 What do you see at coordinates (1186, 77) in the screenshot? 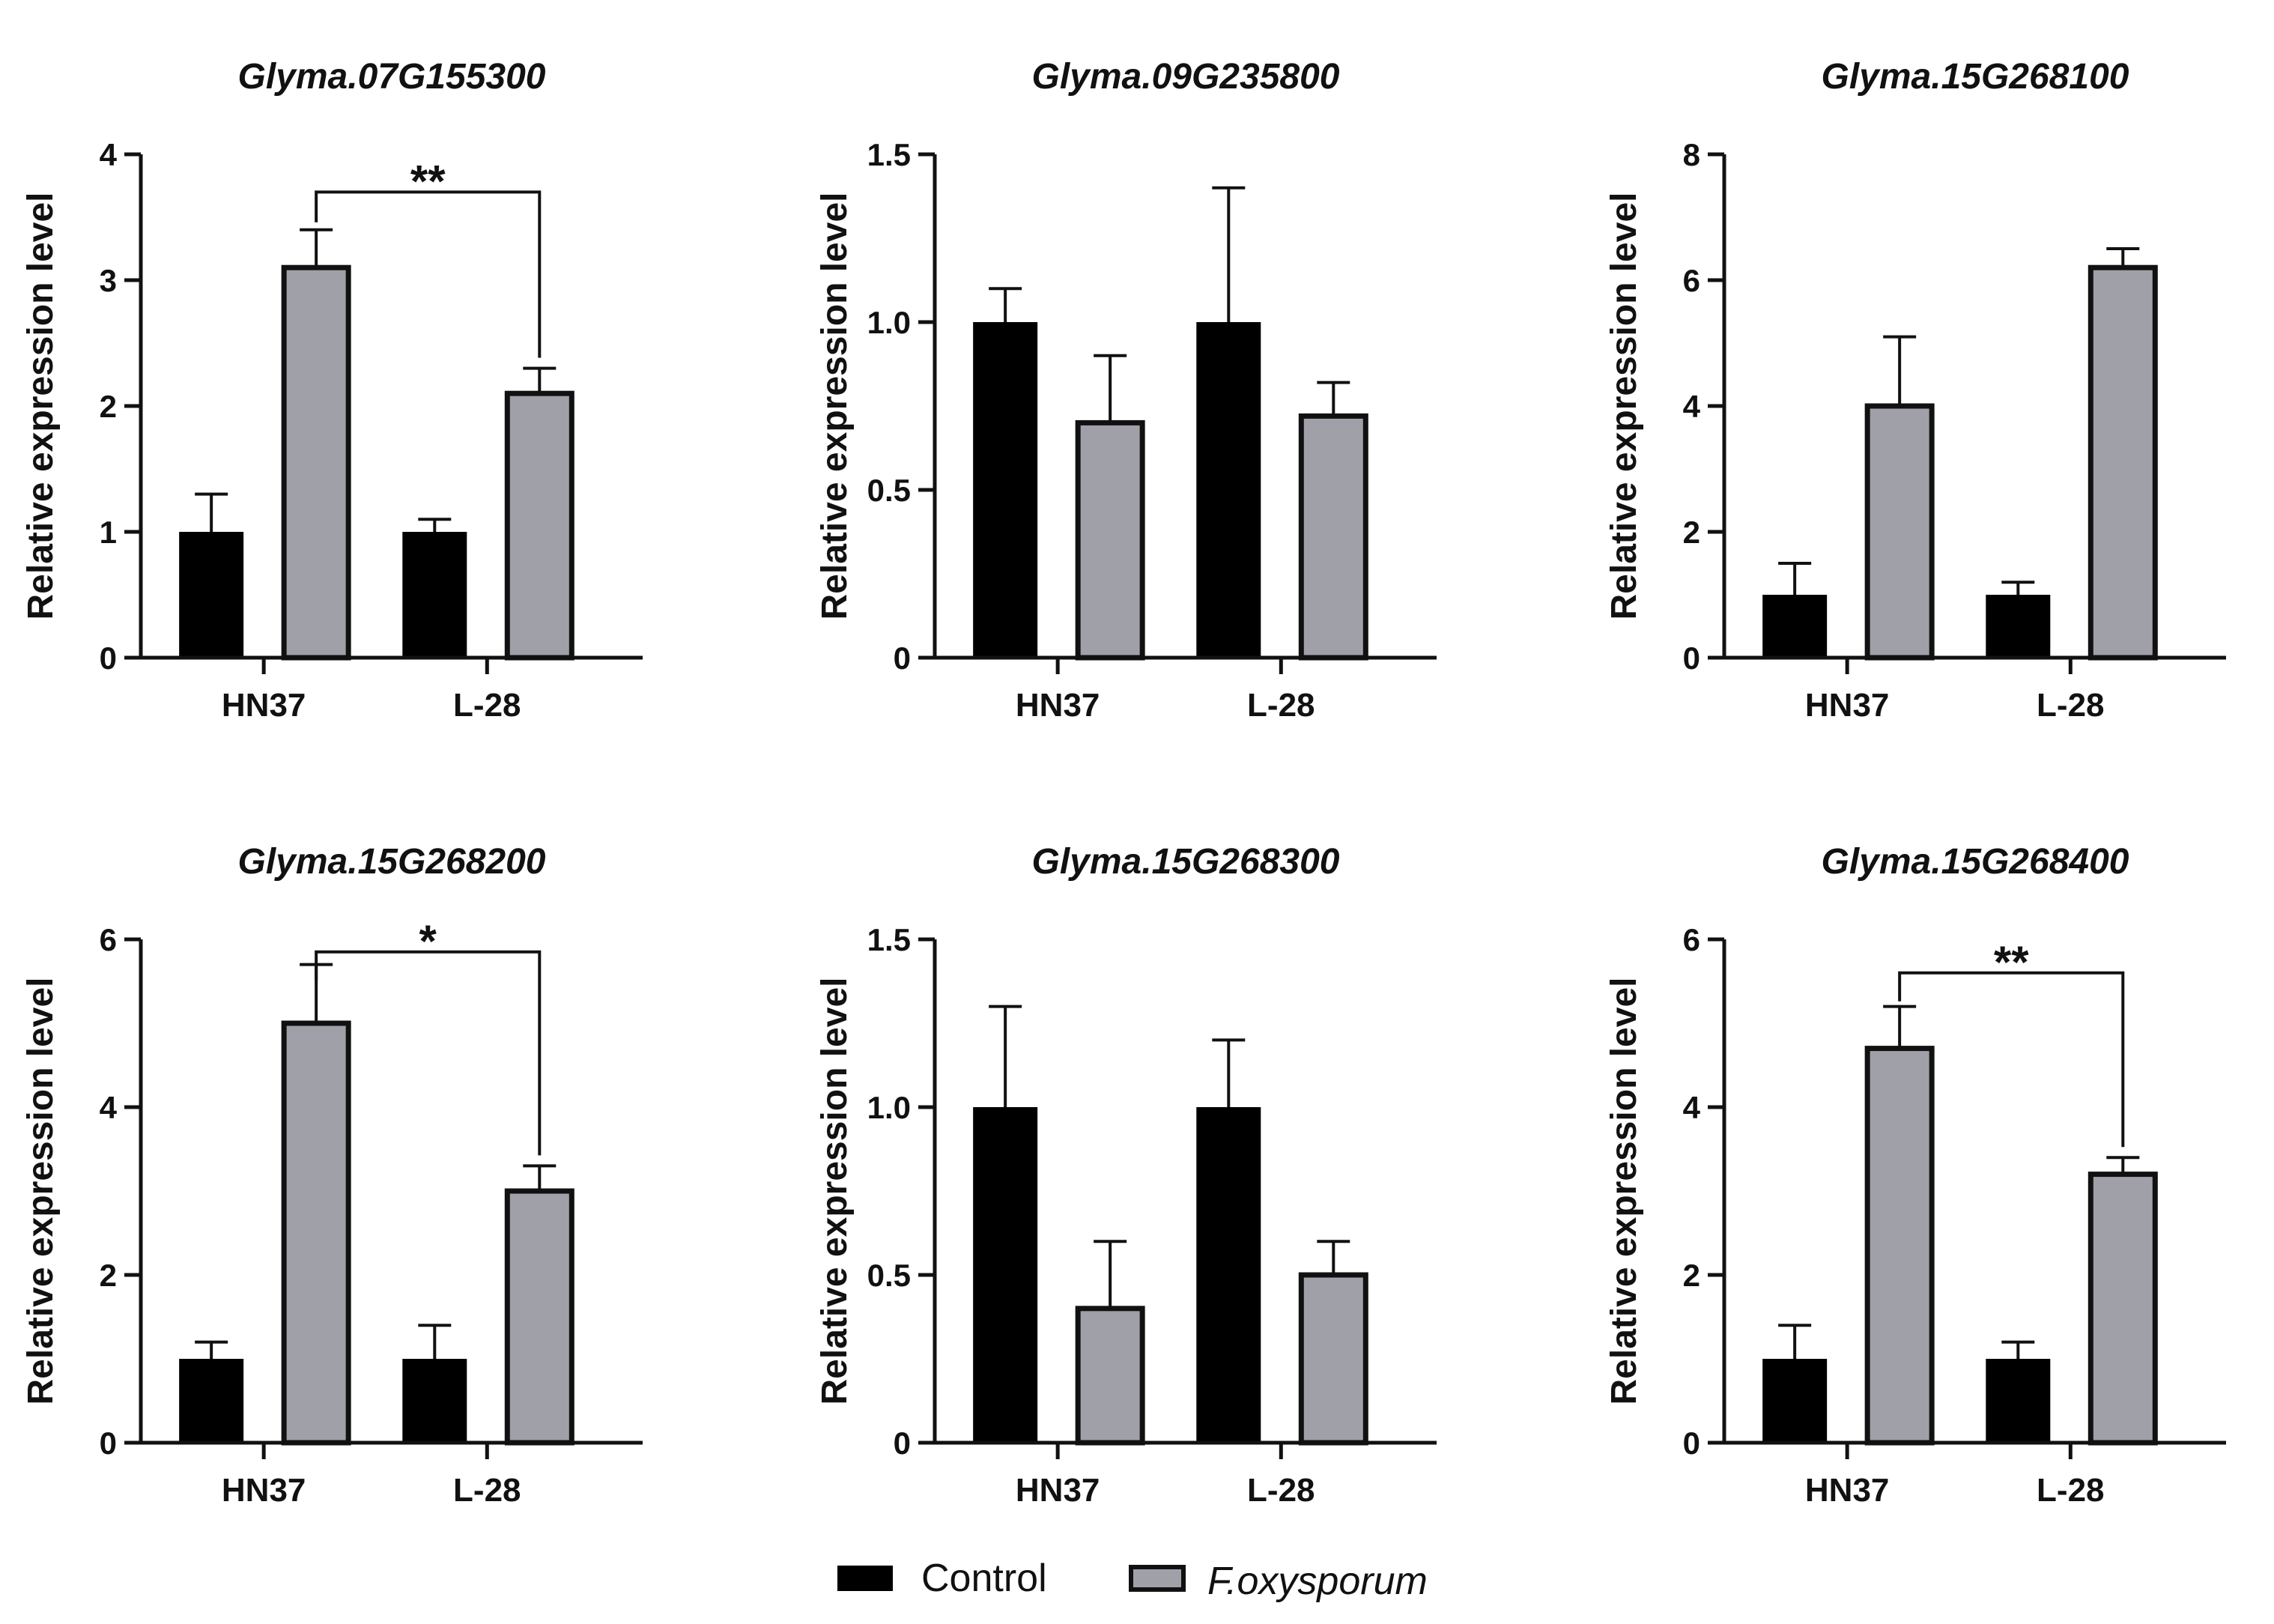
I see `chart-title: Glyma.09G235800` at bounding box center [1186, 77].